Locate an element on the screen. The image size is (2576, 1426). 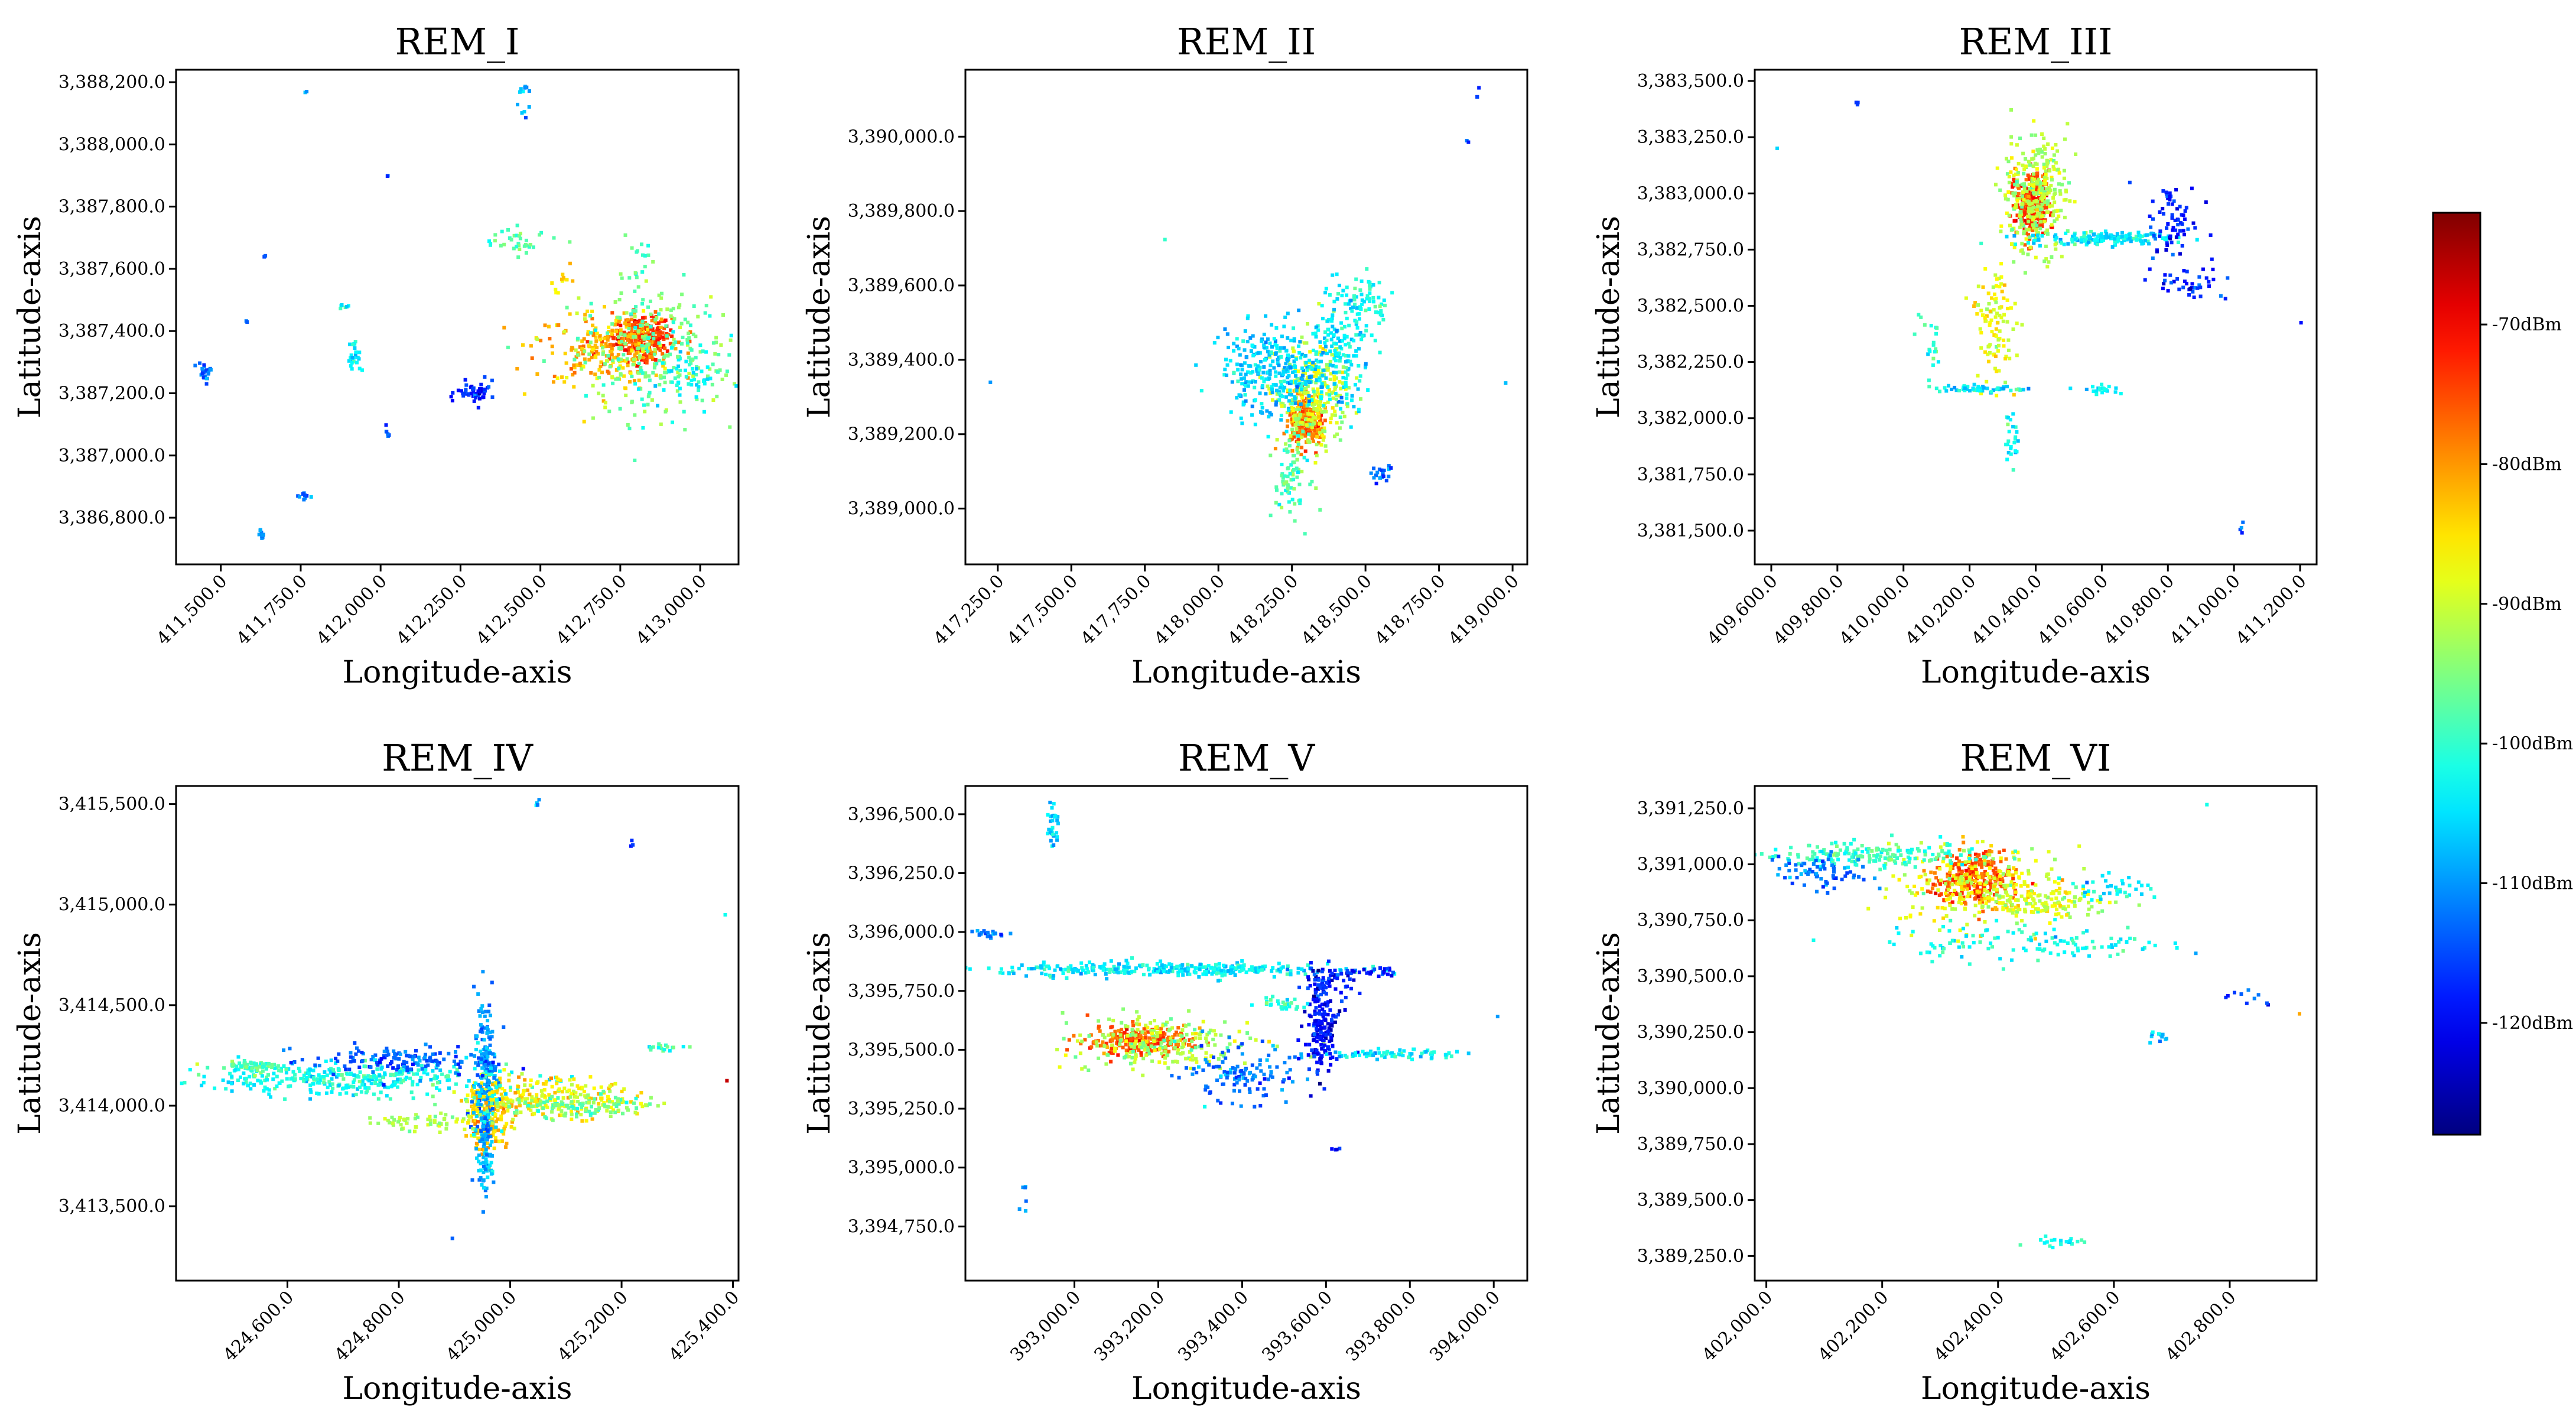
y-tick-label: 3,389,000.0 is located at coordinates (901, 509).